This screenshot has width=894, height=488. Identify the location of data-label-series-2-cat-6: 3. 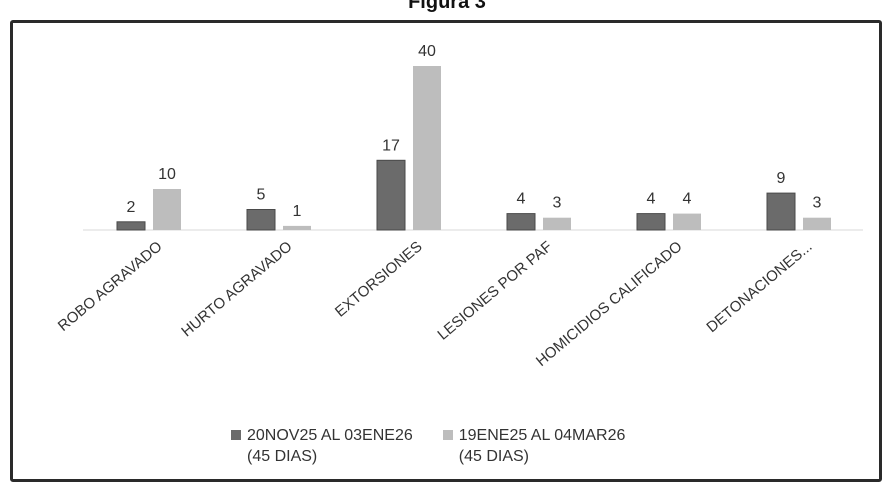
(817, 203).